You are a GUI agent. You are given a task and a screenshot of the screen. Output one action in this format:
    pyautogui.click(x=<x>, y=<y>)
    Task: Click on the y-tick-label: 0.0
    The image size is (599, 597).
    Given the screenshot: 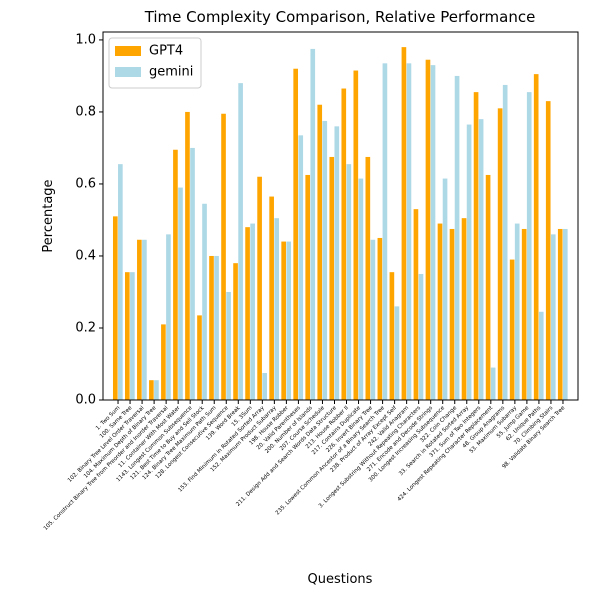 What is the action you would take?
    pyautogui.click(x=85, y=400)
    